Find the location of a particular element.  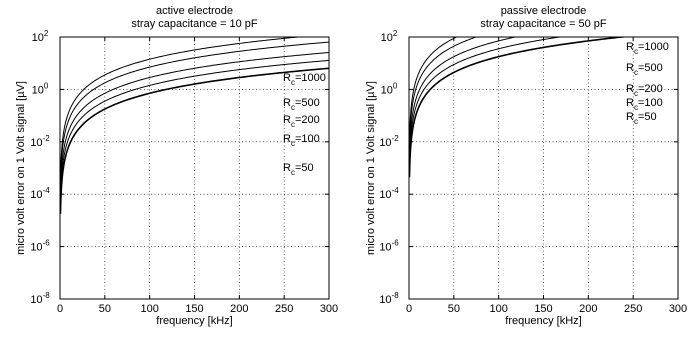

chart-title: passive electrode is located at coordinates (544, 11).